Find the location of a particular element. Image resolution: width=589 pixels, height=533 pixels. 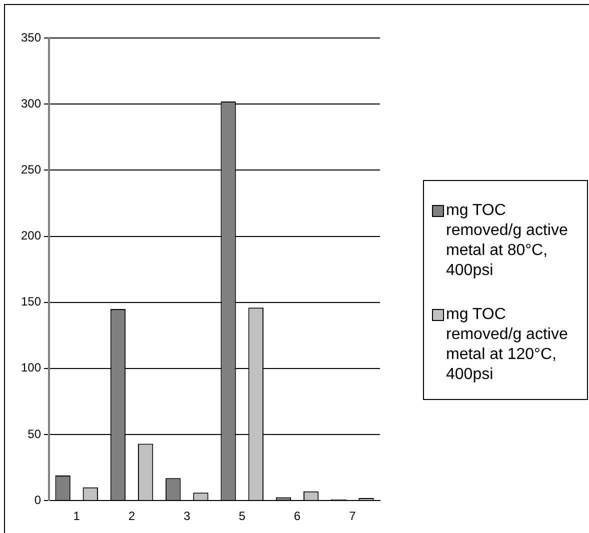

x-tick-label: 2 is located at coordinates (132, 516).